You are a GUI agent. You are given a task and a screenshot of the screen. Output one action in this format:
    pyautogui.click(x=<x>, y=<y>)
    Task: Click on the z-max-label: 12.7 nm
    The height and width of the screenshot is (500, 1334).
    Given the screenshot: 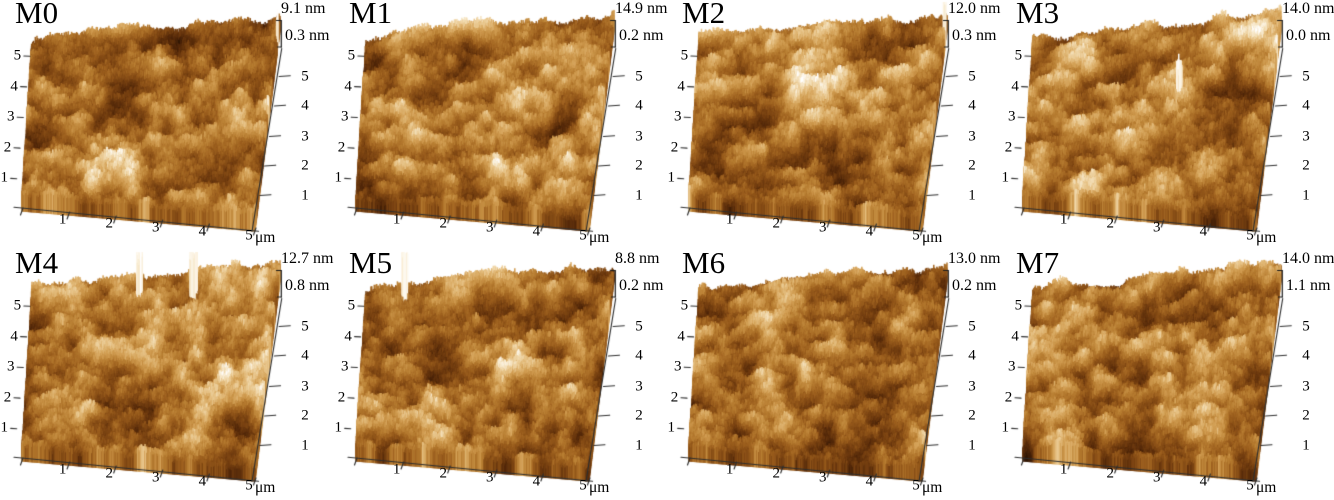 What is the action you would take?
    pyautogui.click(x=307, y=258)
    